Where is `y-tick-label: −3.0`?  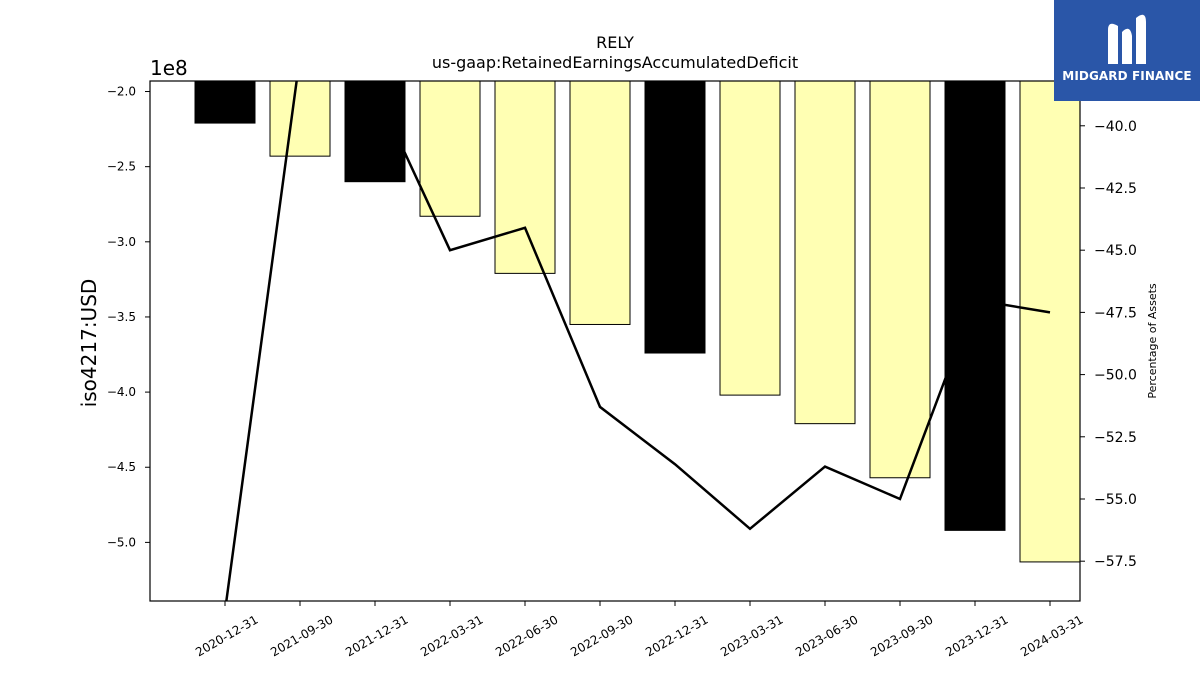 y-tick-label: −3.0 is located at coordinates (121, 242).